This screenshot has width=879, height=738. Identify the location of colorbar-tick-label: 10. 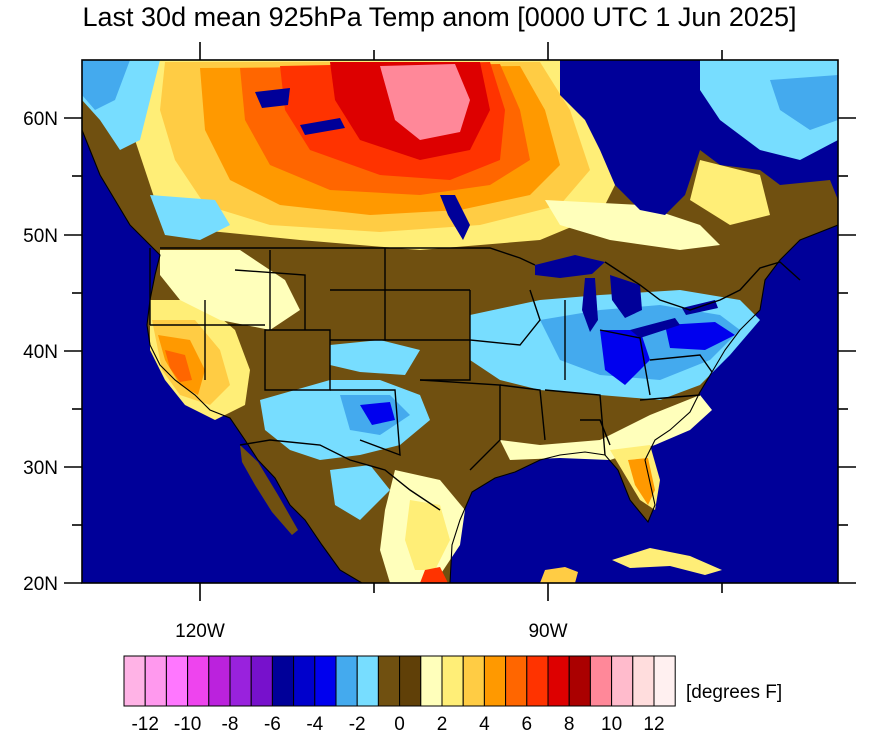
(611, 724).